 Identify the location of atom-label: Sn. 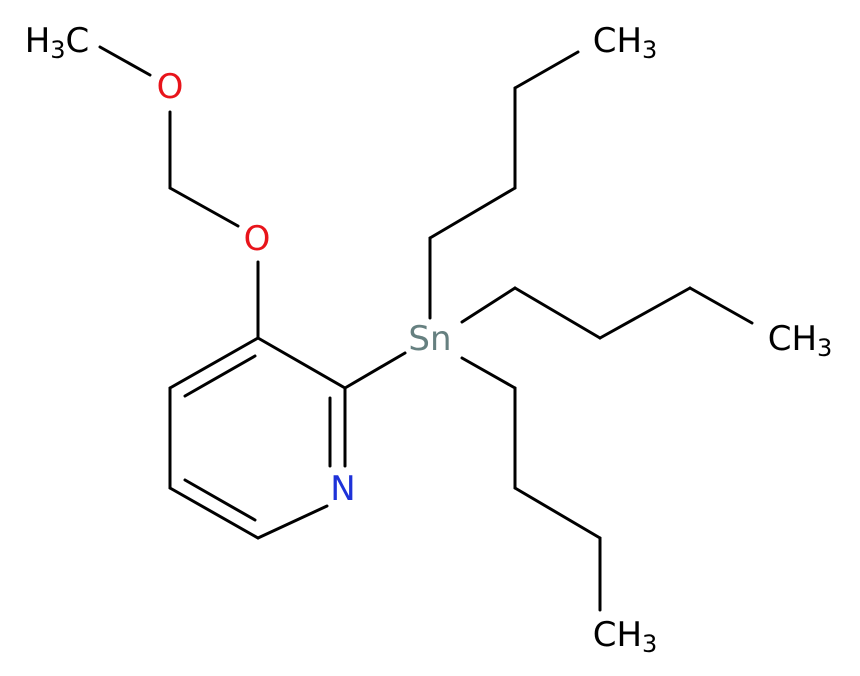
(429, 339).